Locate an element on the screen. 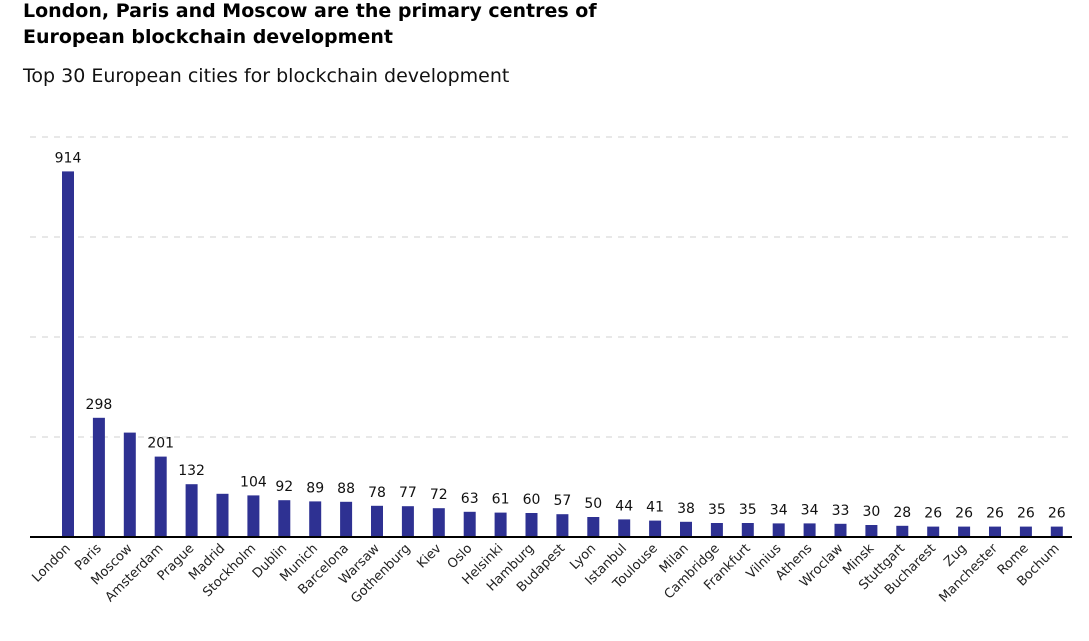 Image resolution: width=1089 pixels, height=641 pixels. data-label: 33 is located at coordinates (841, 511).